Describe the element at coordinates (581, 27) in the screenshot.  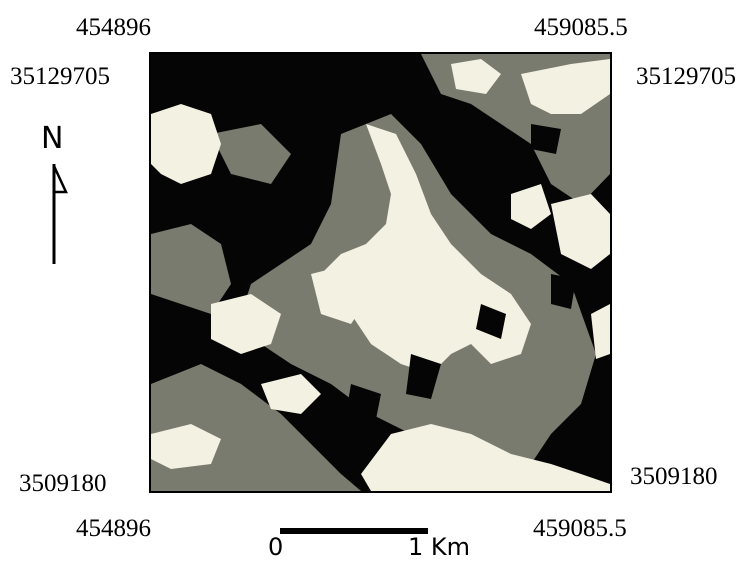
I see `top-right-x-coordinate: 459085.5` at that location.